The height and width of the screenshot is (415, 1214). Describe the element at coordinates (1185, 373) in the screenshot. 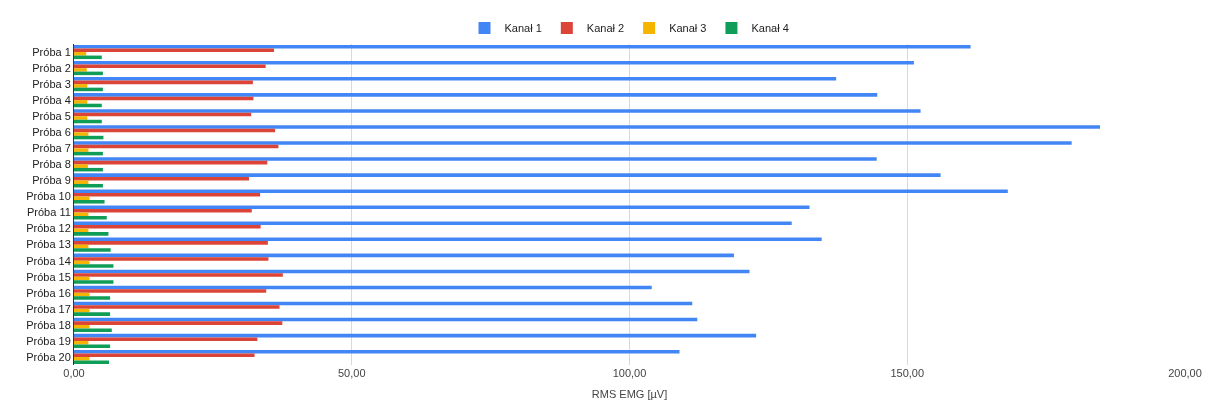

I see `x-tick-label: 200,00` at that location.